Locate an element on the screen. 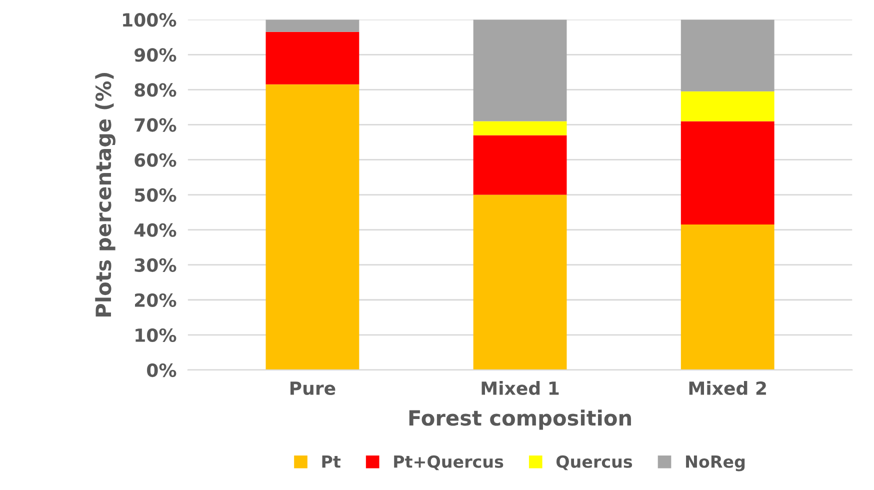 This screenshot has height=490, width=874. legend-label: Quercus is located at coordinates (594, 462).